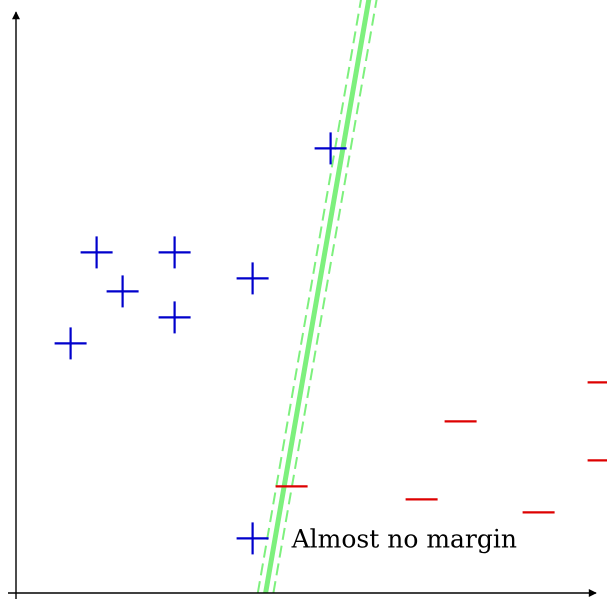  I want to click on margin-annotation: Almost no margin, so click(404, 538).